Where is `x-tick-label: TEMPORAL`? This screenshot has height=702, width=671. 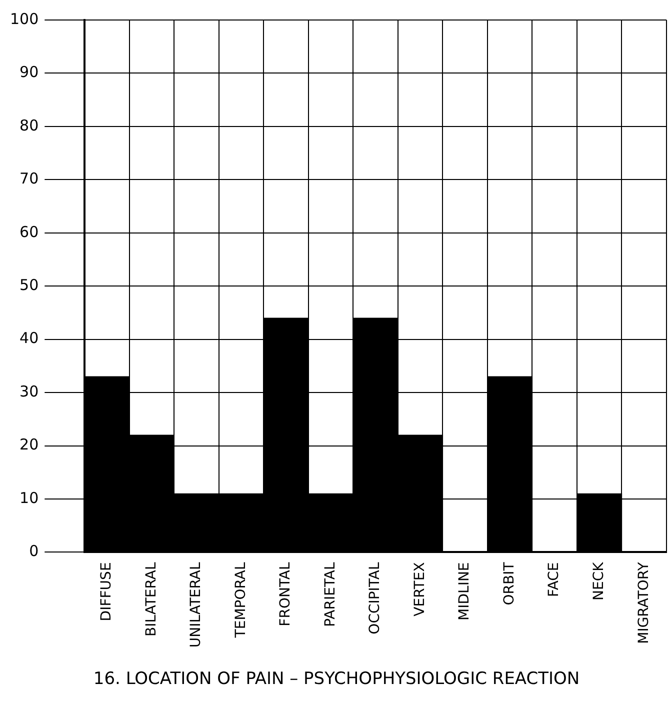
x-tick-label: TEMPORAL is located at coordinates (240, 600).